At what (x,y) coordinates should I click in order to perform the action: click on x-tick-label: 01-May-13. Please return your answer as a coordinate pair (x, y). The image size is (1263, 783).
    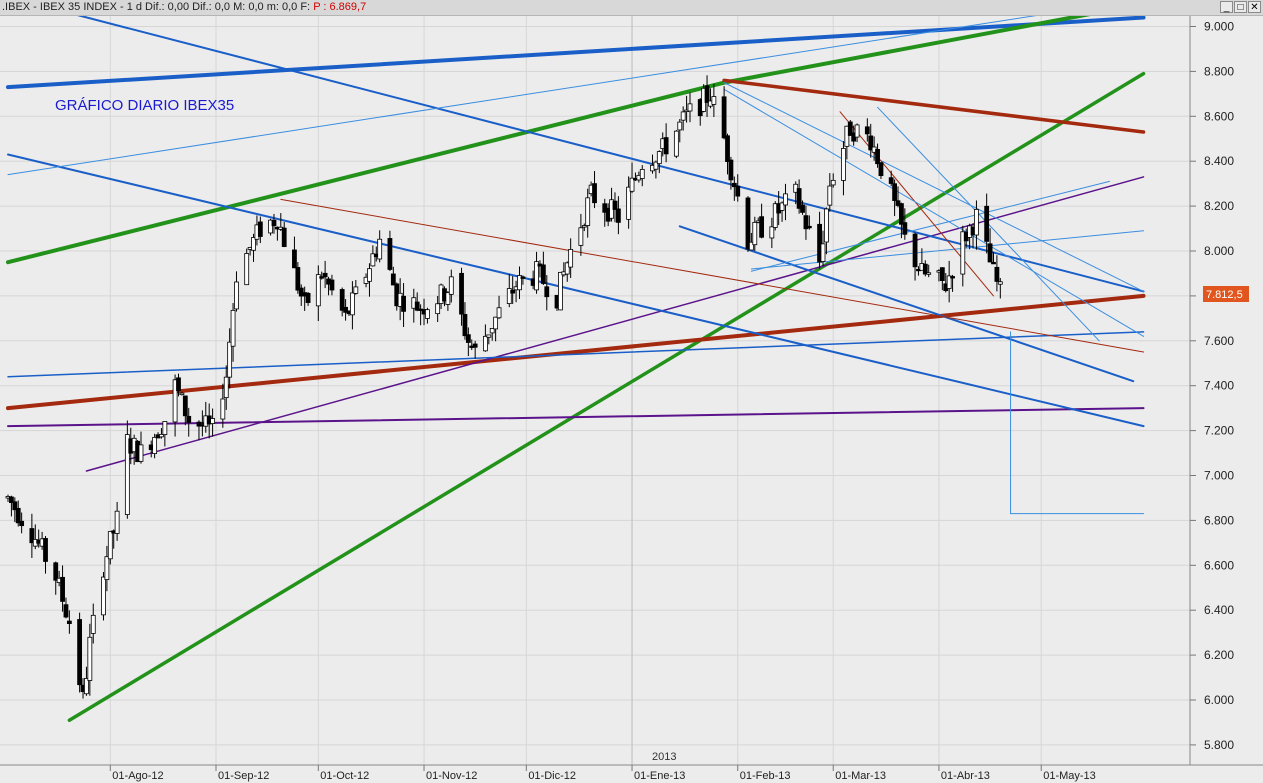
    Looking at the image, I should click on (1069, 776).